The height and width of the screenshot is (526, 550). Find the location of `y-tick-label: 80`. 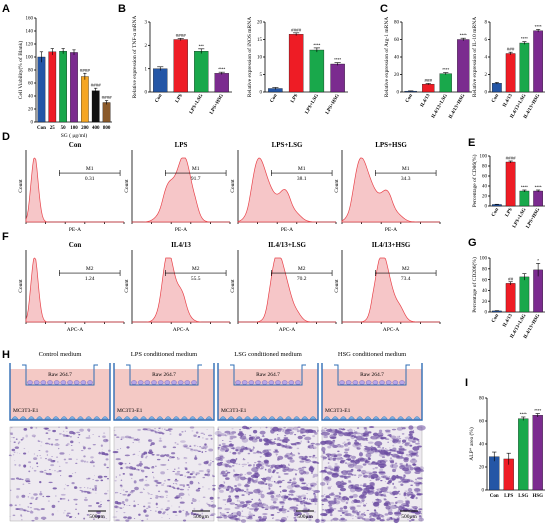

y-tick-label: 80 is located at coordinates (482, 399).